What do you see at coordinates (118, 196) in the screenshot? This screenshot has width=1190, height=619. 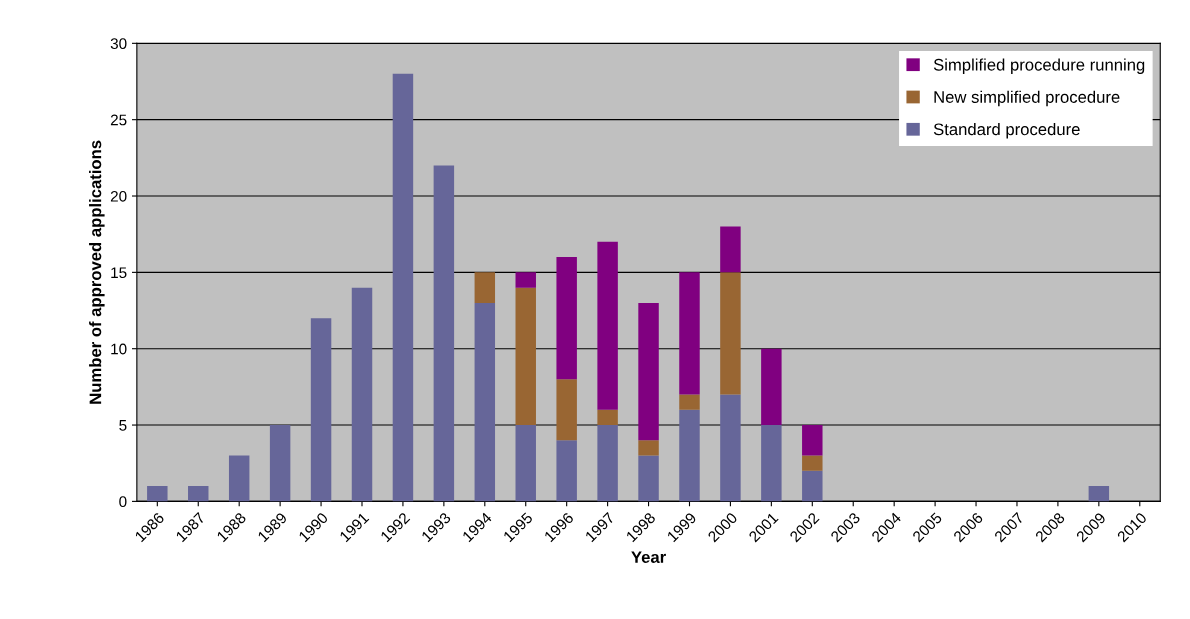 I see `y-tick-label: 20` at bounding box center [118, 196].